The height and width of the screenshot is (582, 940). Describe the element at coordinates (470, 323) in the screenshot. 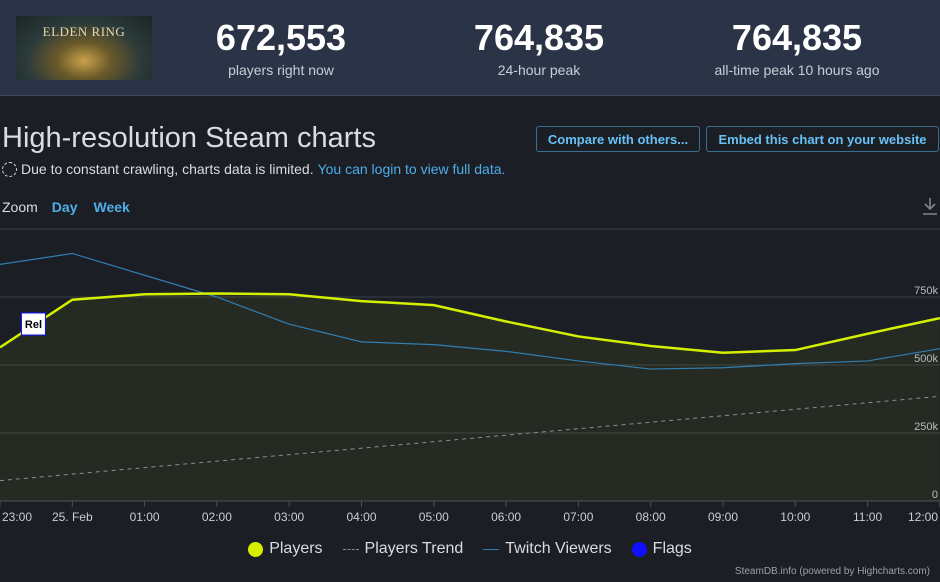

I see `players-line` at that location.